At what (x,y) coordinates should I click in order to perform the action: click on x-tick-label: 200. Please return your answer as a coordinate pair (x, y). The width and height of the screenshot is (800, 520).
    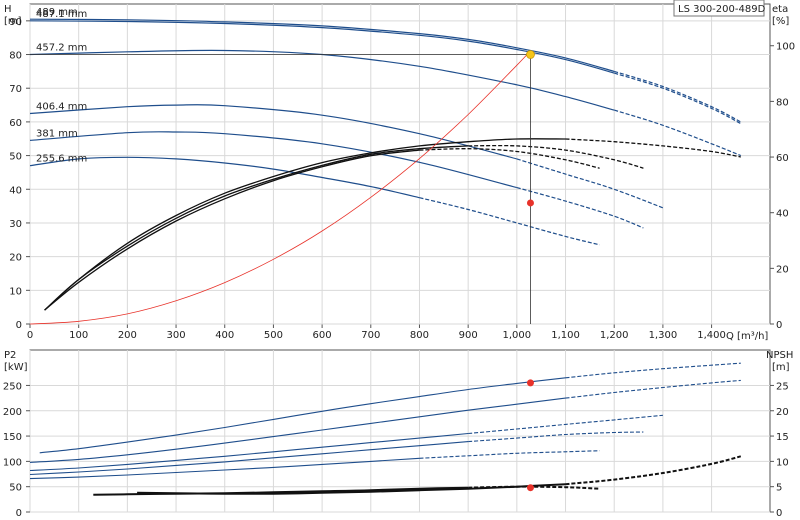
    Looking at the image, I should click on (127, 335).